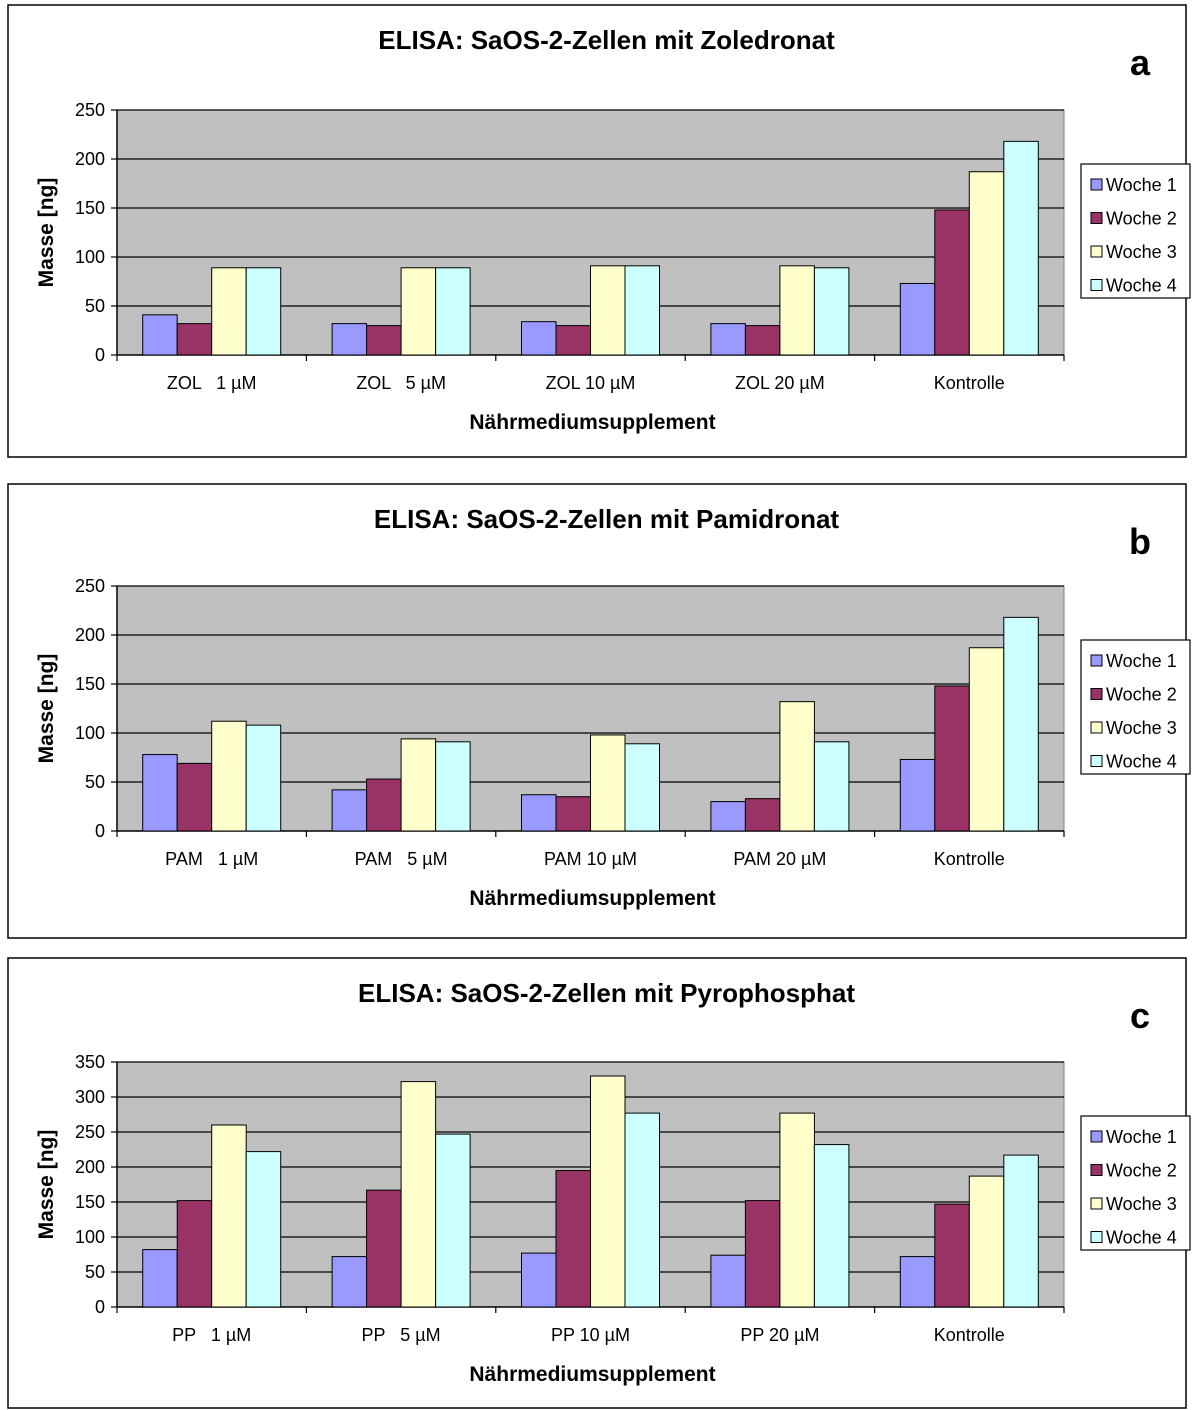  Describe the element at coordinates (211, 1335) in the screenshot. I see `x-tick-label: PP 1 µM` at that location.